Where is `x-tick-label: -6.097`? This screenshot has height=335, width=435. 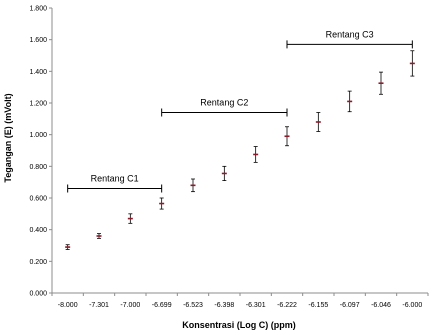 x-tick-label: -6.097 is located at coordinates (350, 305).